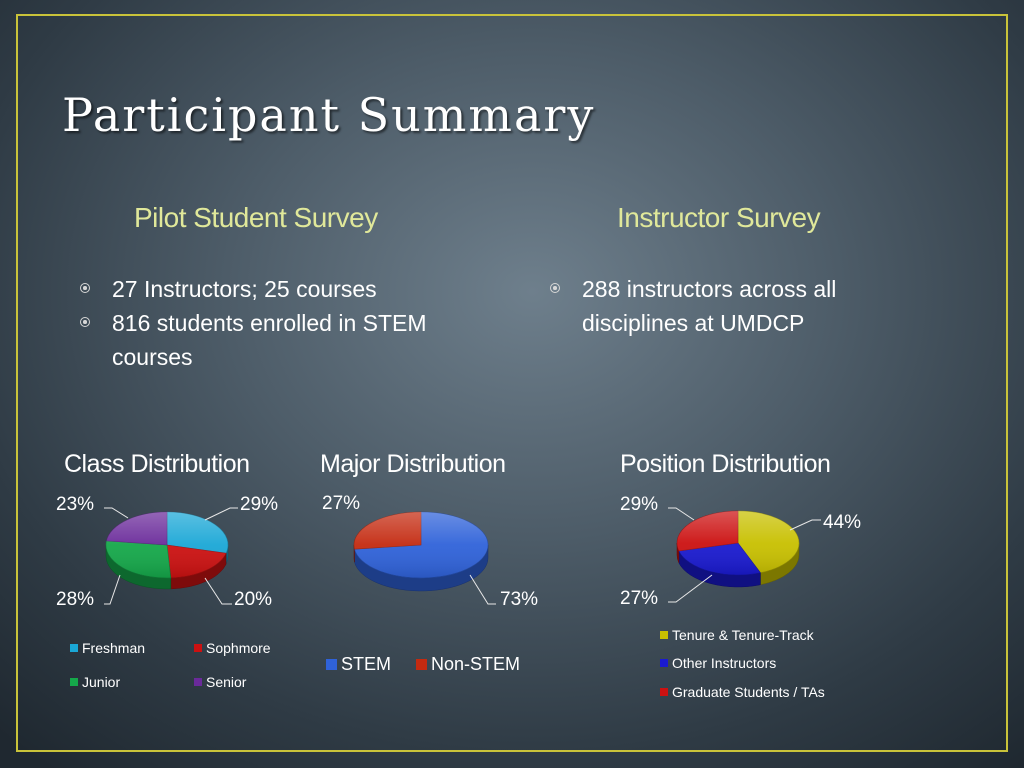 This screenshot has height=768, width=1024. I want to click on data-label-stem: 73%, so click(519, 599).